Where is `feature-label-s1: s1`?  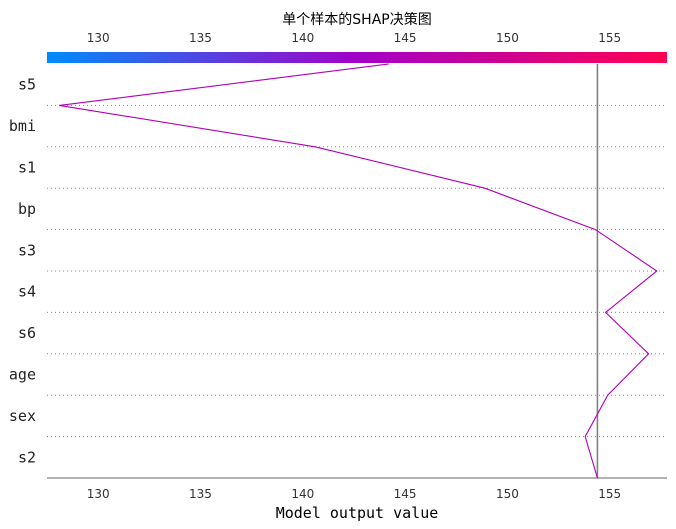 feature-label-s1: s1 is located at coordinates (27, 168).